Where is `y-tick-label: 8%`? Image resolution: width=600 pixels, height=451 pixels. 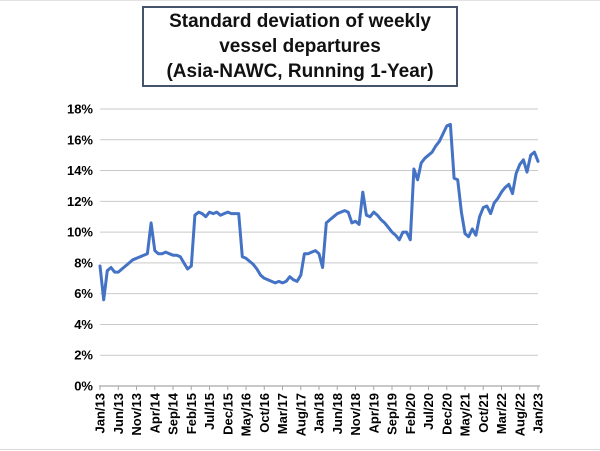
y-tick-label: 8% is located at coordinates (83, 262).